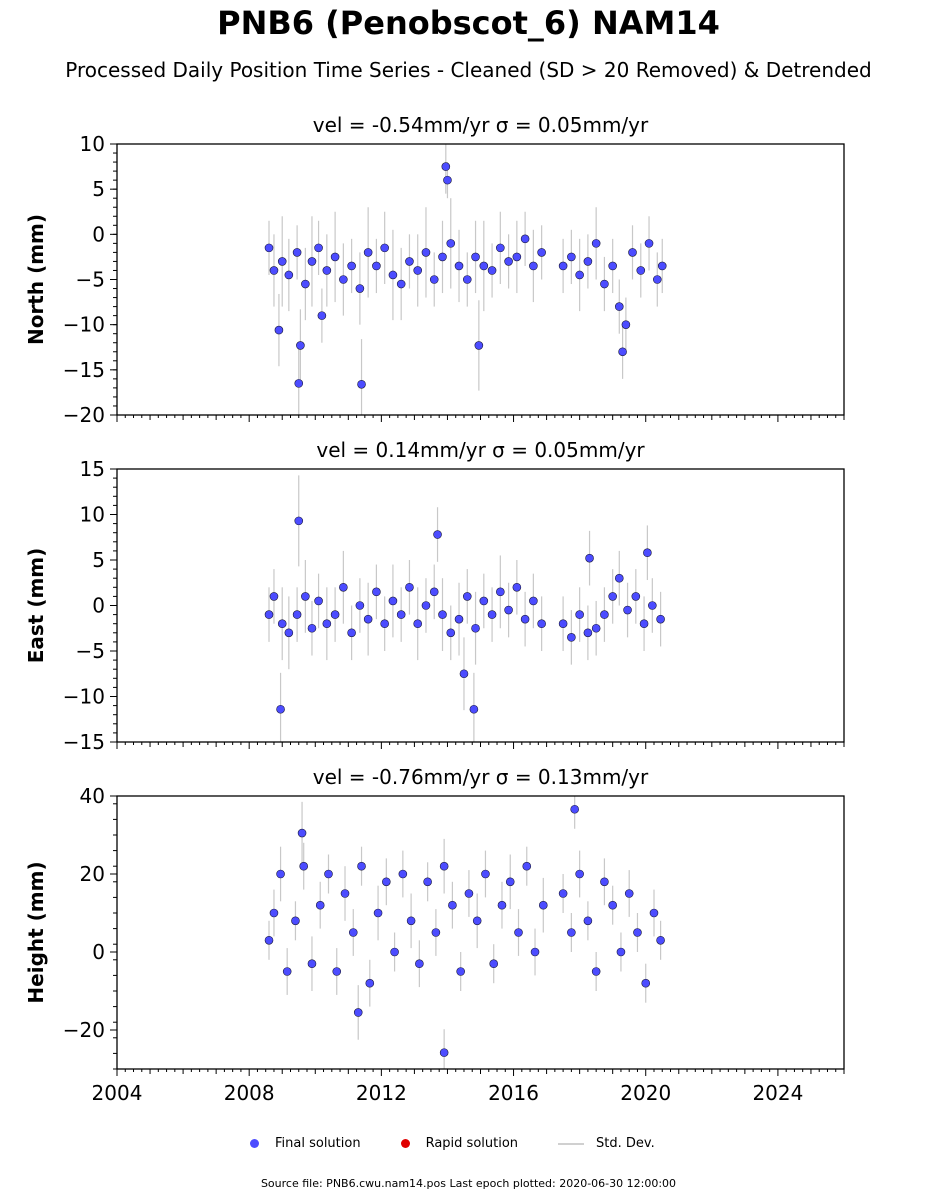  Describe the element at coordinates (777, 1093) in the screenshot. I see `height-x-tick-label: 2024` at that location.